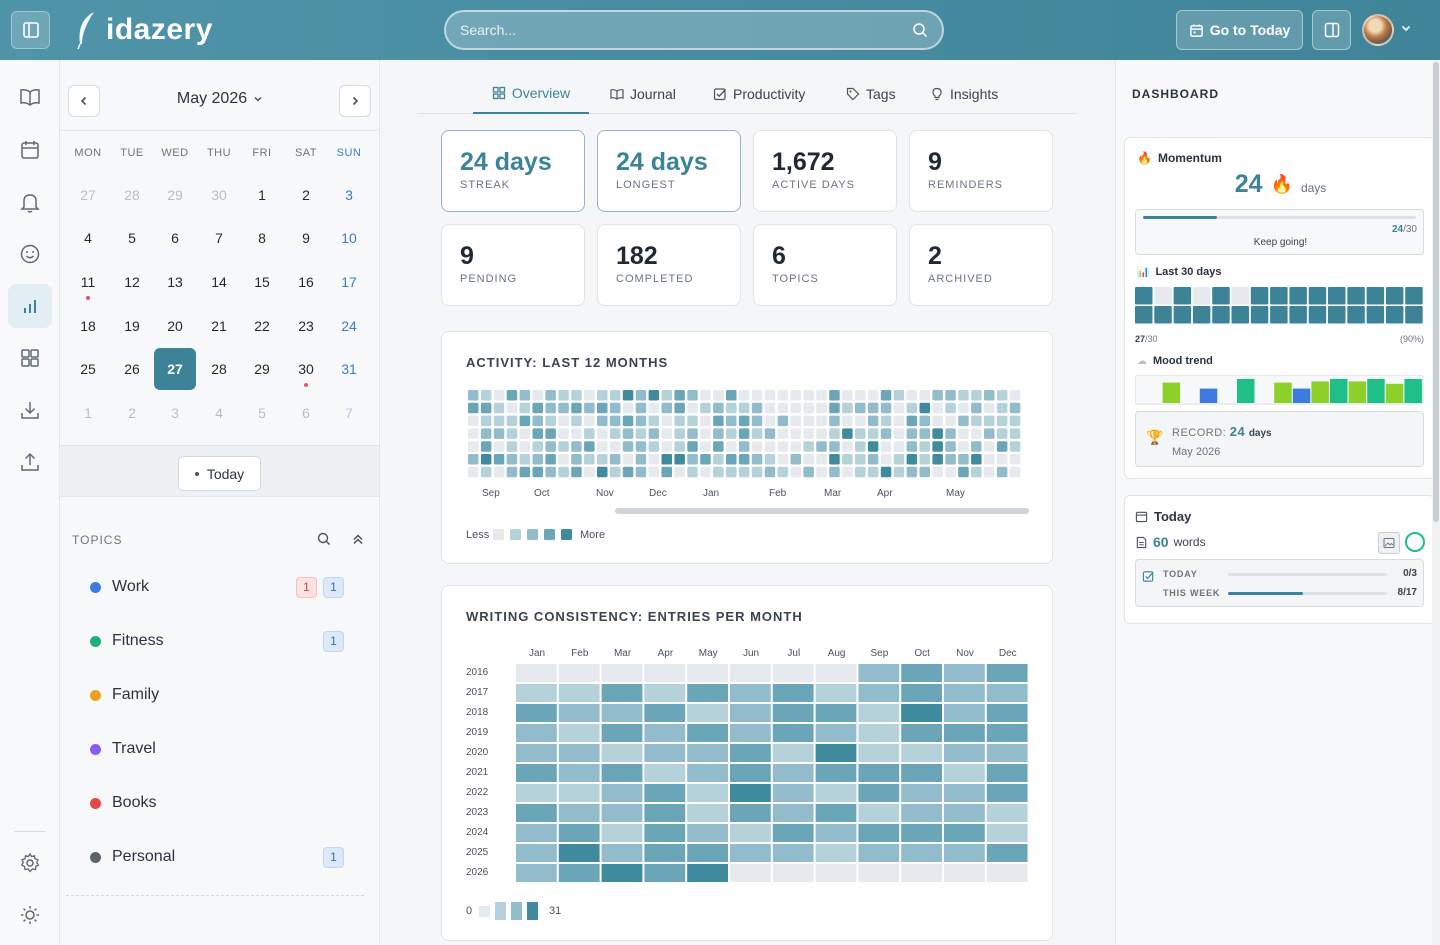  What do you see at coordinates (675, 30) in the screenshot?
I see `search-input` at bounding box center [675, 30].